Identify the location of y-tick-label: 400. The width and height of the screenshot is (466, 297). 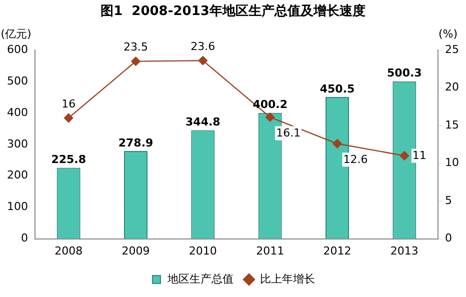
(17, 112).